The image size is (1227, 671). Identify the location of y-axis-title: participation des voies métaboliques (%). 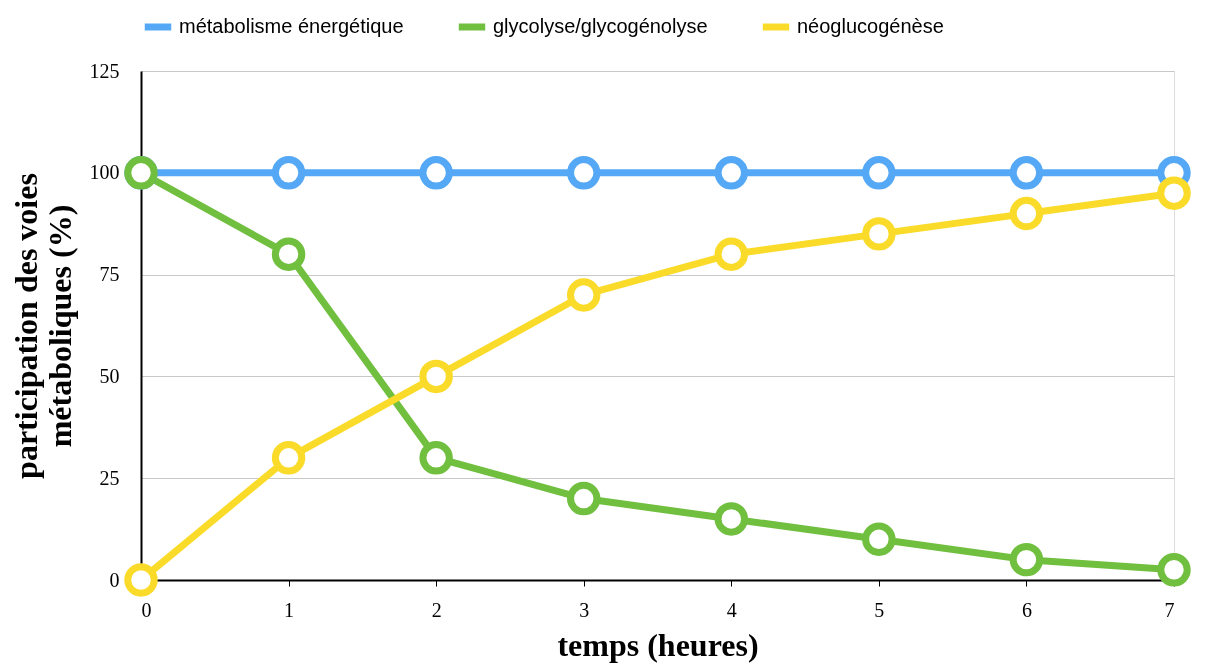
(42, 326).